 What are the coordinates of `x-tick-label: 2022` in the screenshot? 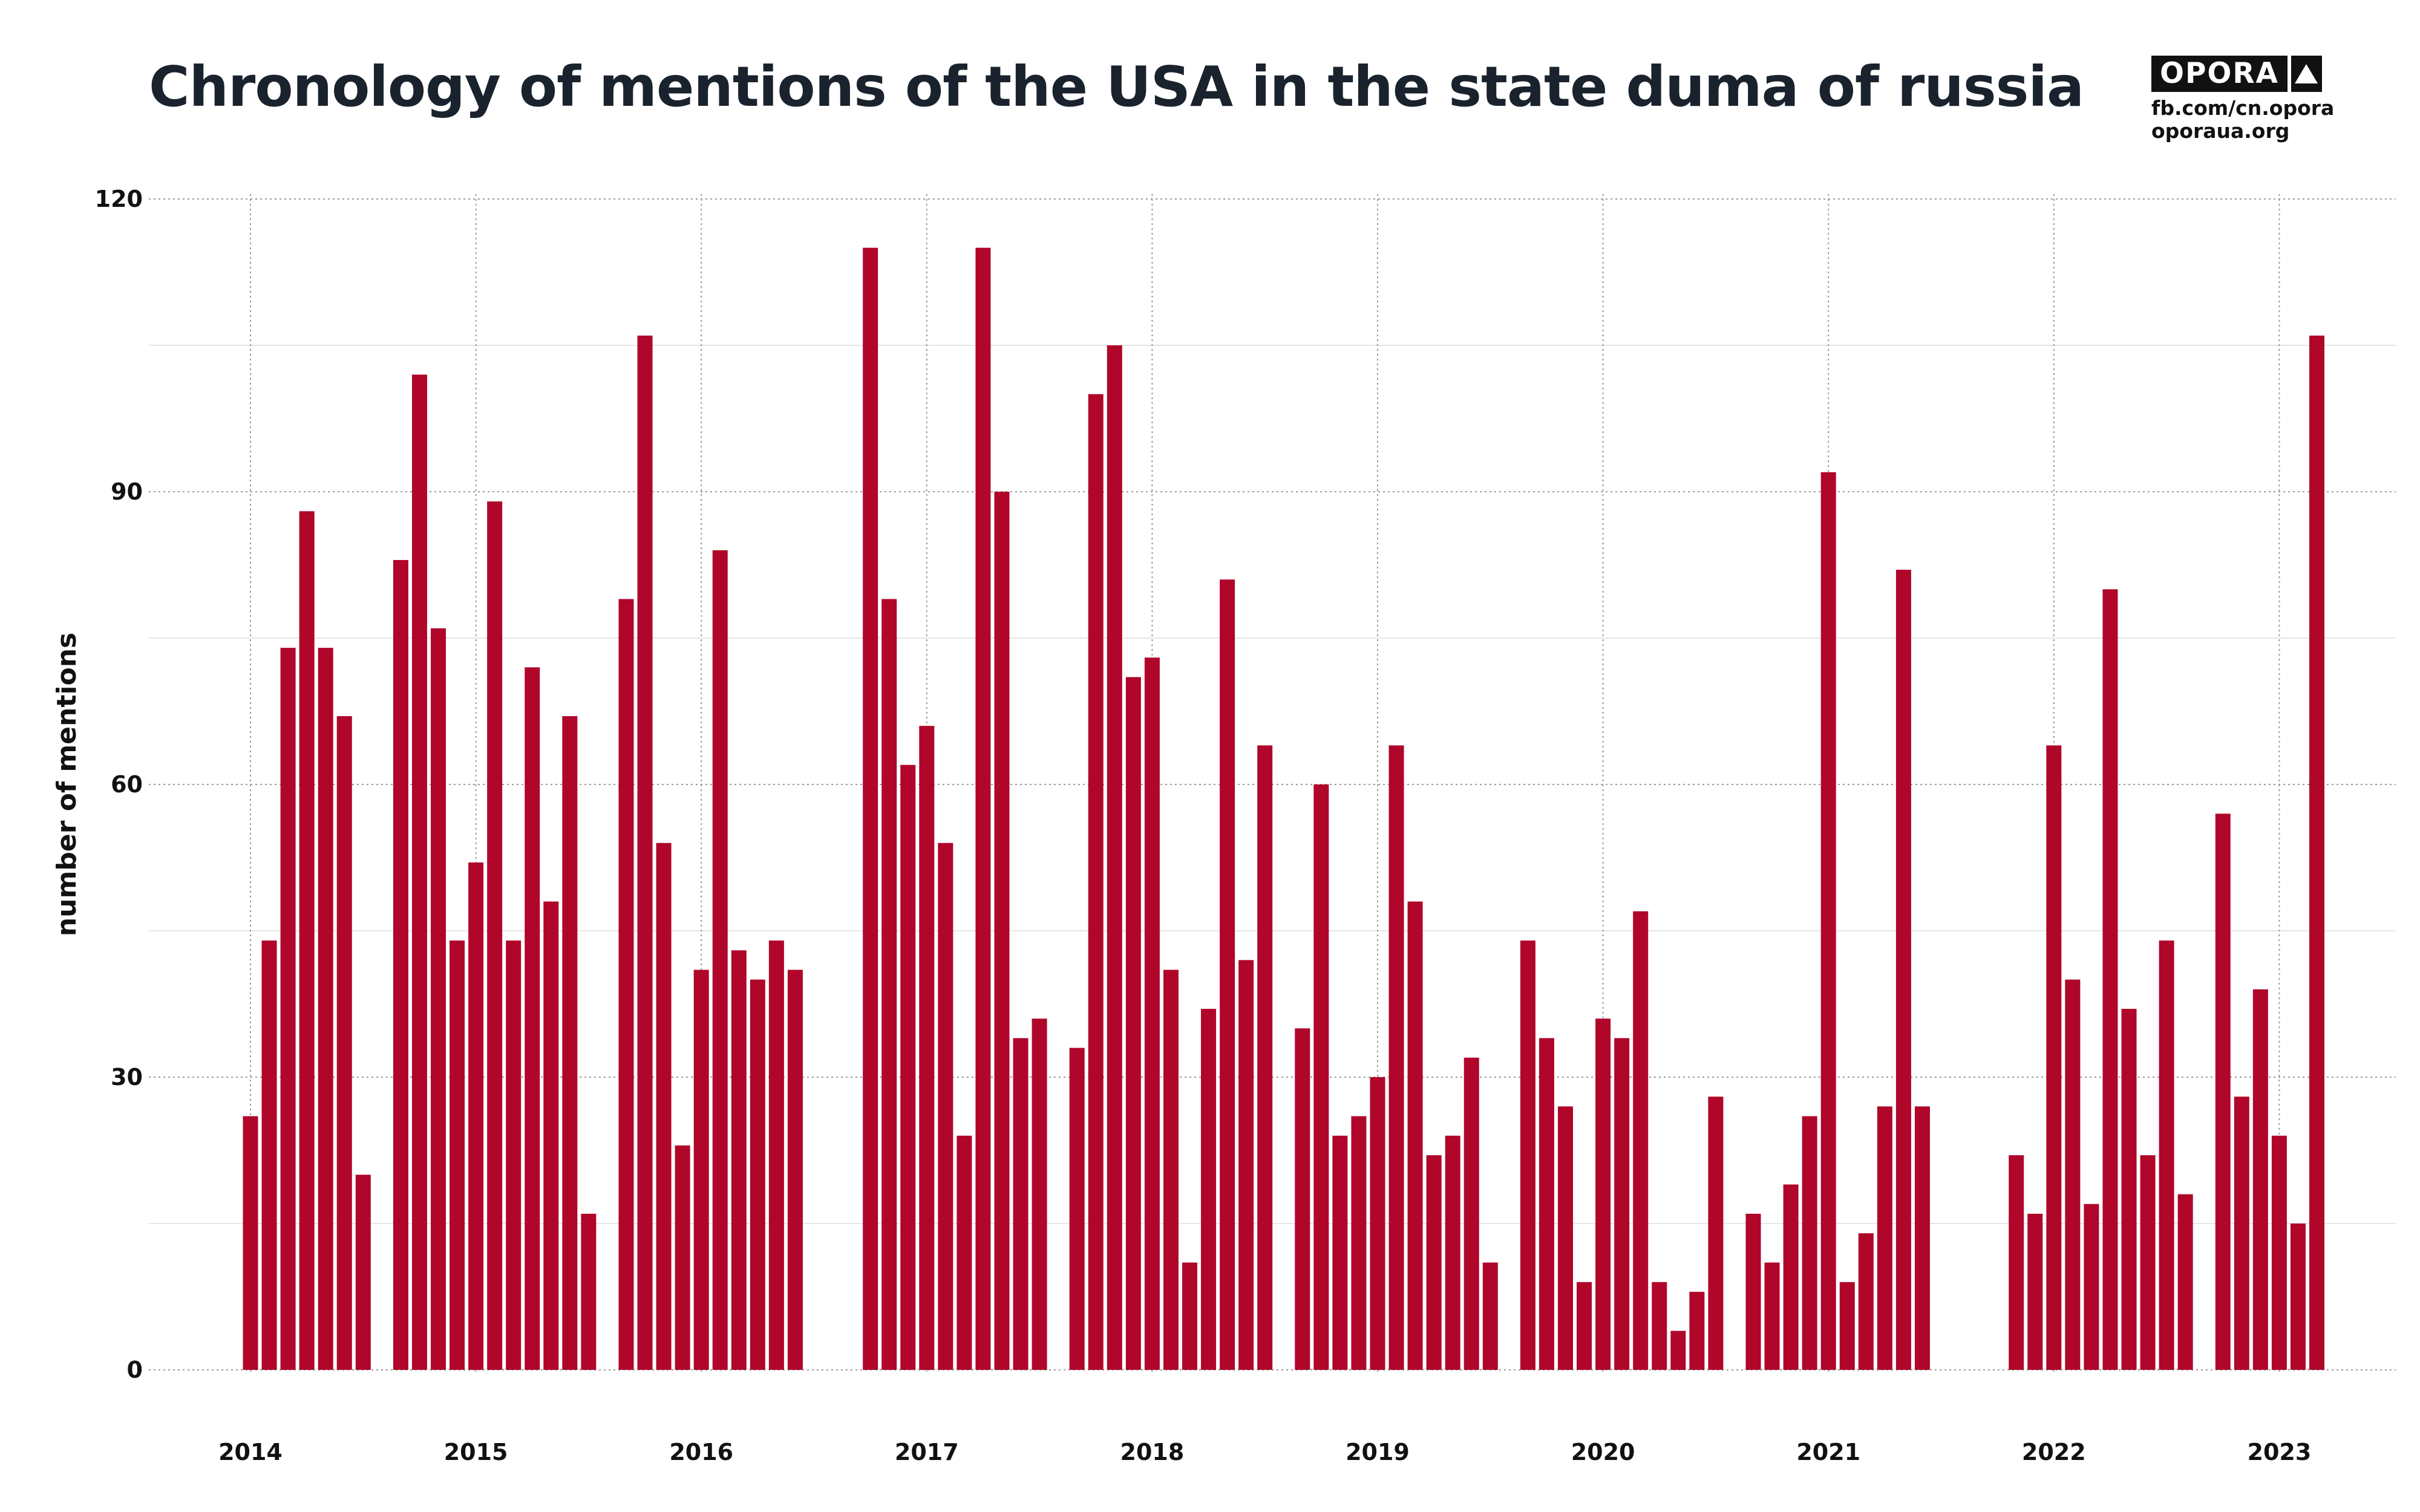 It's located at (2054, 1452).